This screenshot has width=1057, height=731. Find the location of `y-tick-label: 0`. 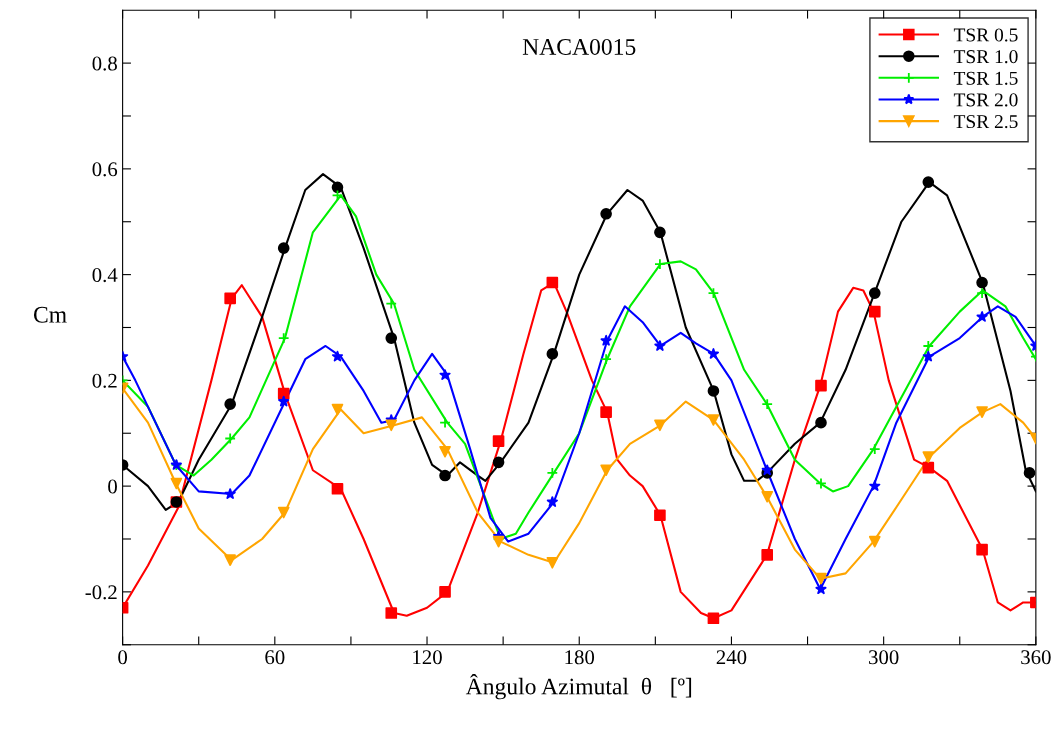

y-tick-label: 0 is located at coordinates (112, 486).